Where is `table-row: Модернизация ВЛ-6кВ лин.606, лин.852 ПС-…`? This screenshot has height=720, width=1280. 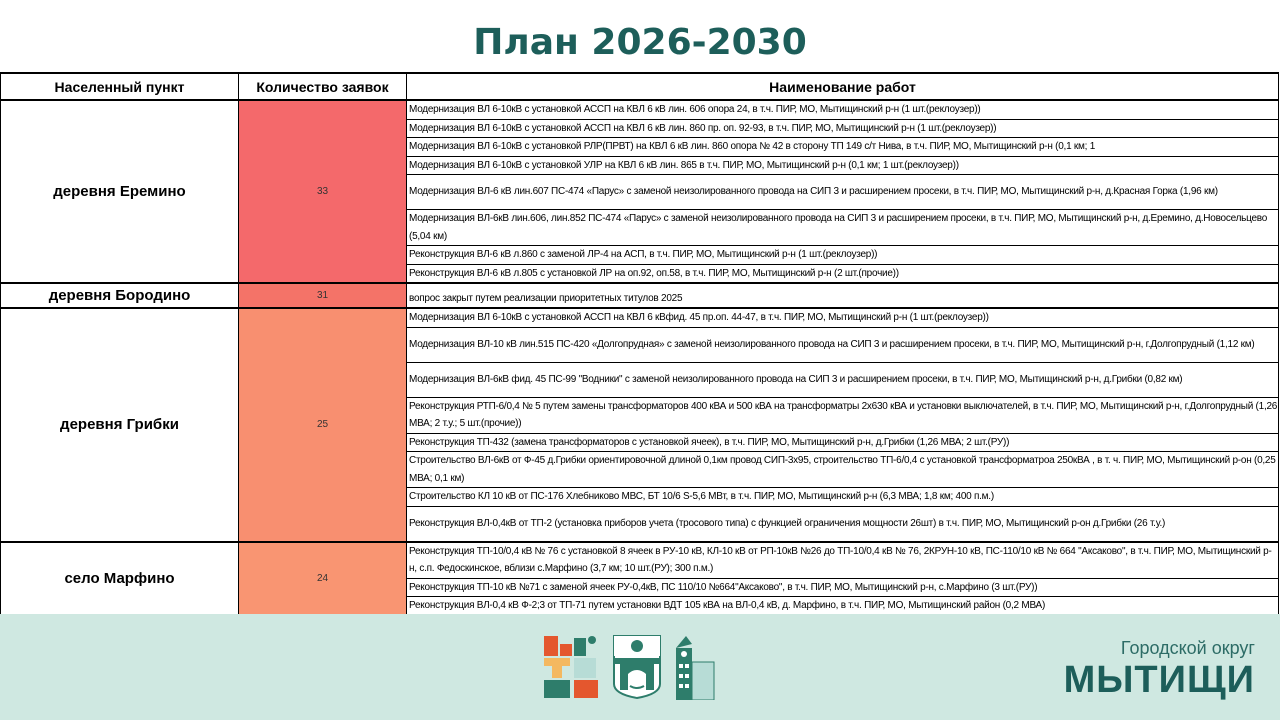
table-row: Модернизация ВЛ-6кВ лин.606, лин.852 ПС-… is located at coordinates (640, 227).